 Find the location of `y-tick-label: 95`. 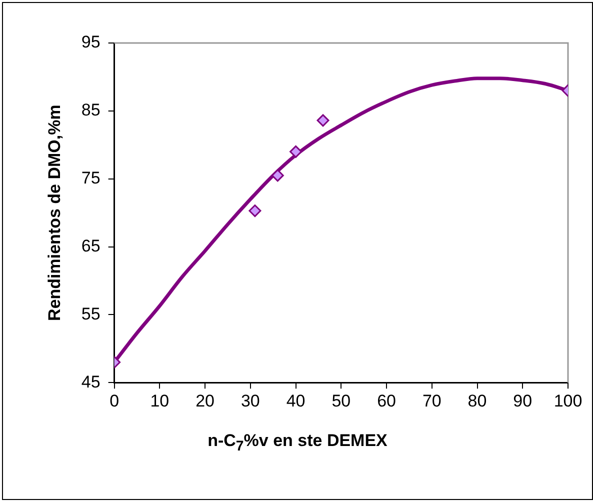

y-tick-label: 95 is located at coordinates (90, 42).